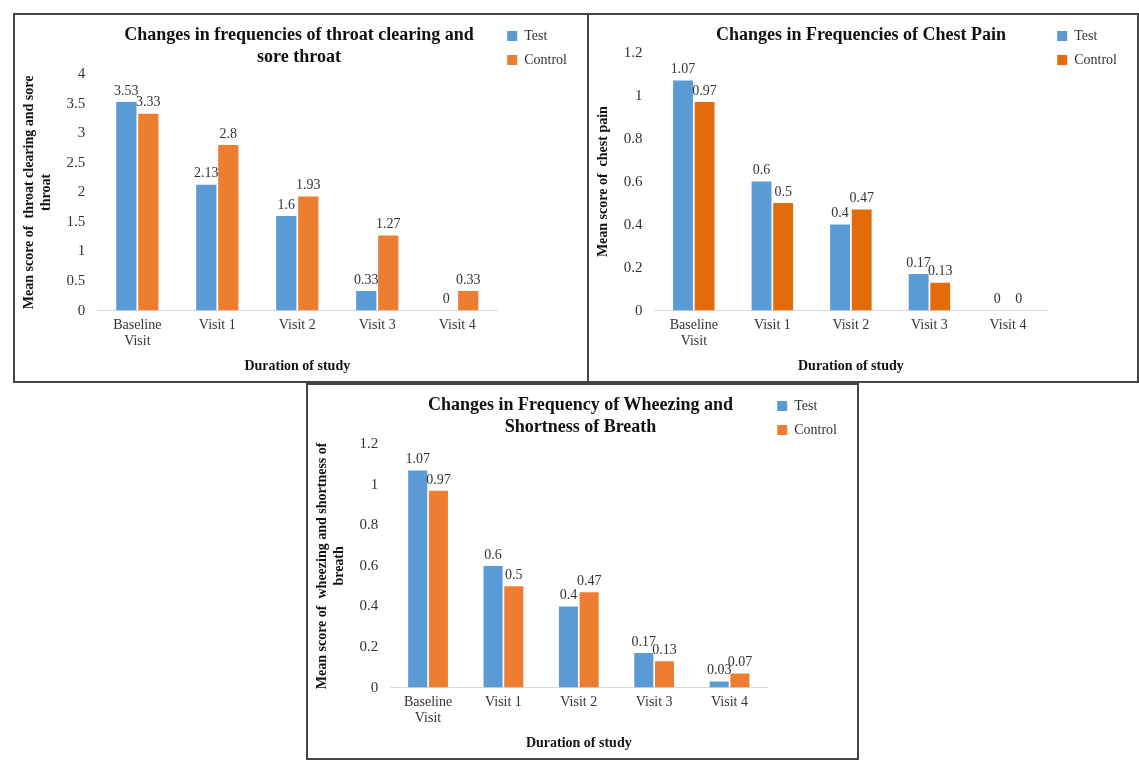 The image size is (1139, 760). I want to click on data-label: 3.33, so click(148, 102).